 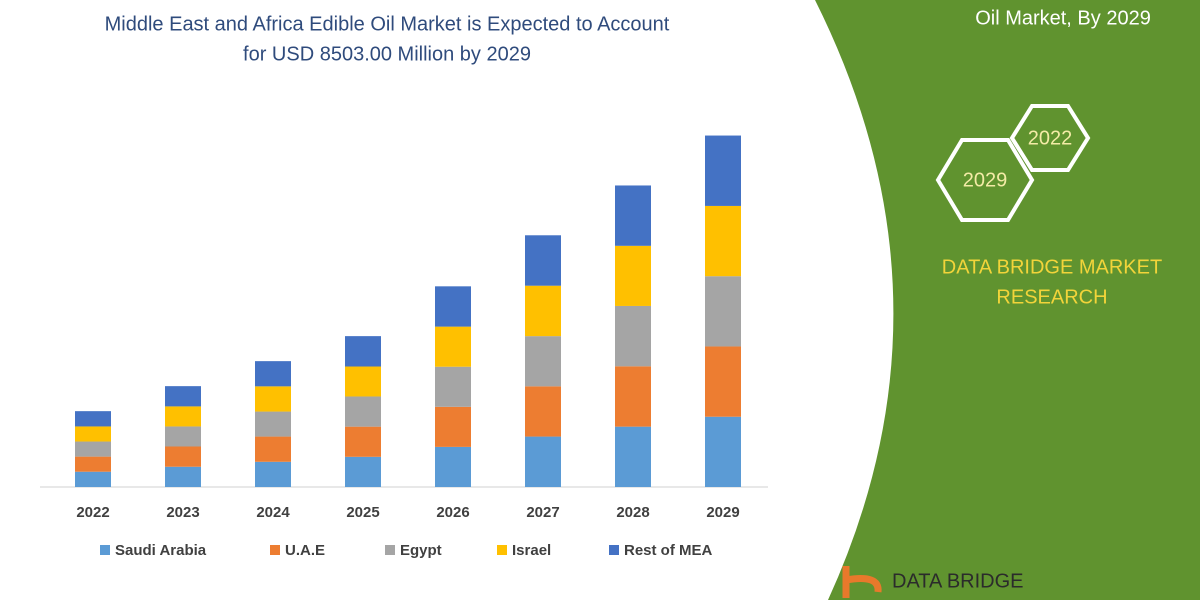 What do you see at coordinates (1063, 18) in the screenshot?
I see `panel-heading: Oil Market, By 2029` at bounding box center [1063, 18].